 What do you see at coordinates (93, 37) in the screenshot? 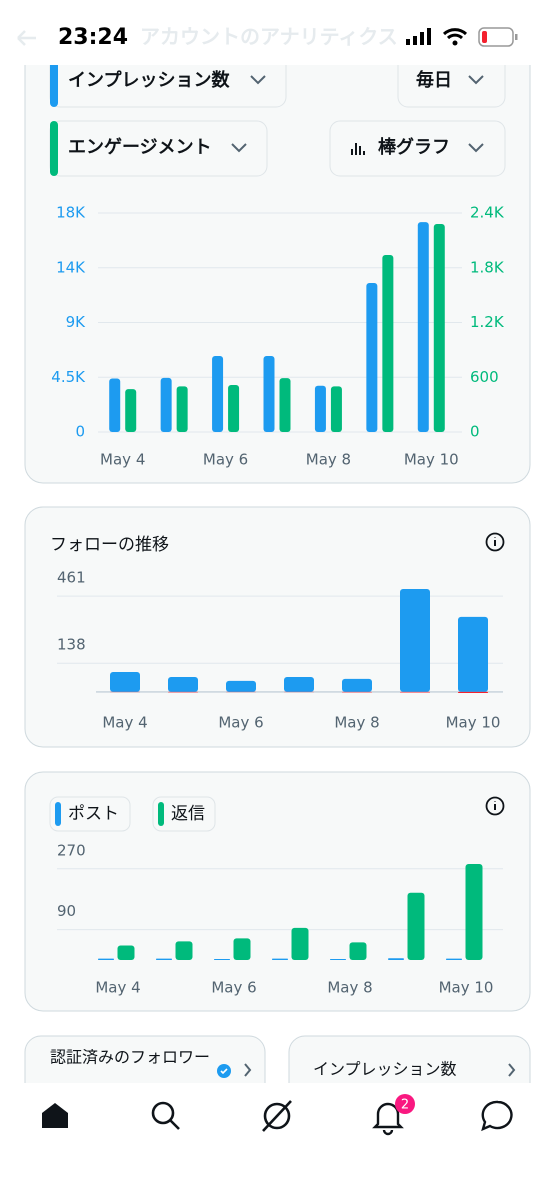
I see `clock: 23:24` at bounding box center [93, 37].